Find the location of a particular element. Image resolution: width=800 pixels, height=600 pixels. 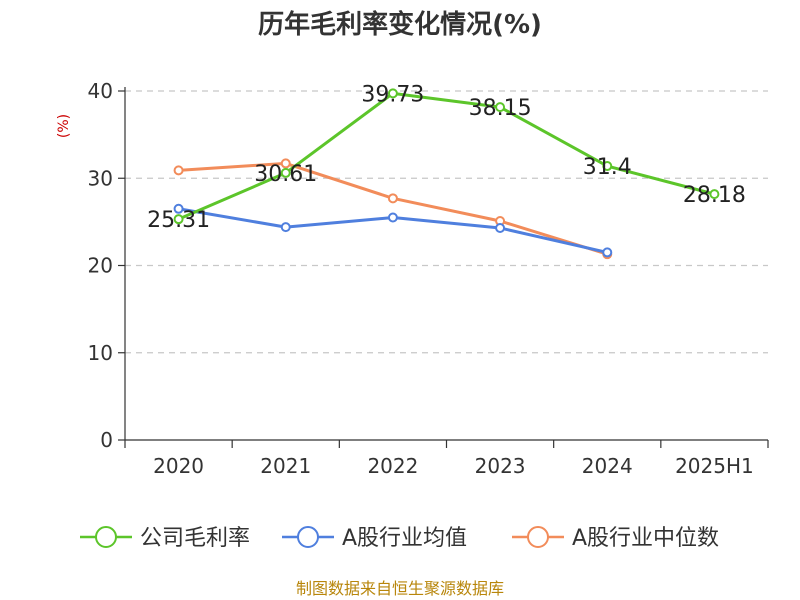

data-label-2020: 25.31 is located at coordinates (178, 220).